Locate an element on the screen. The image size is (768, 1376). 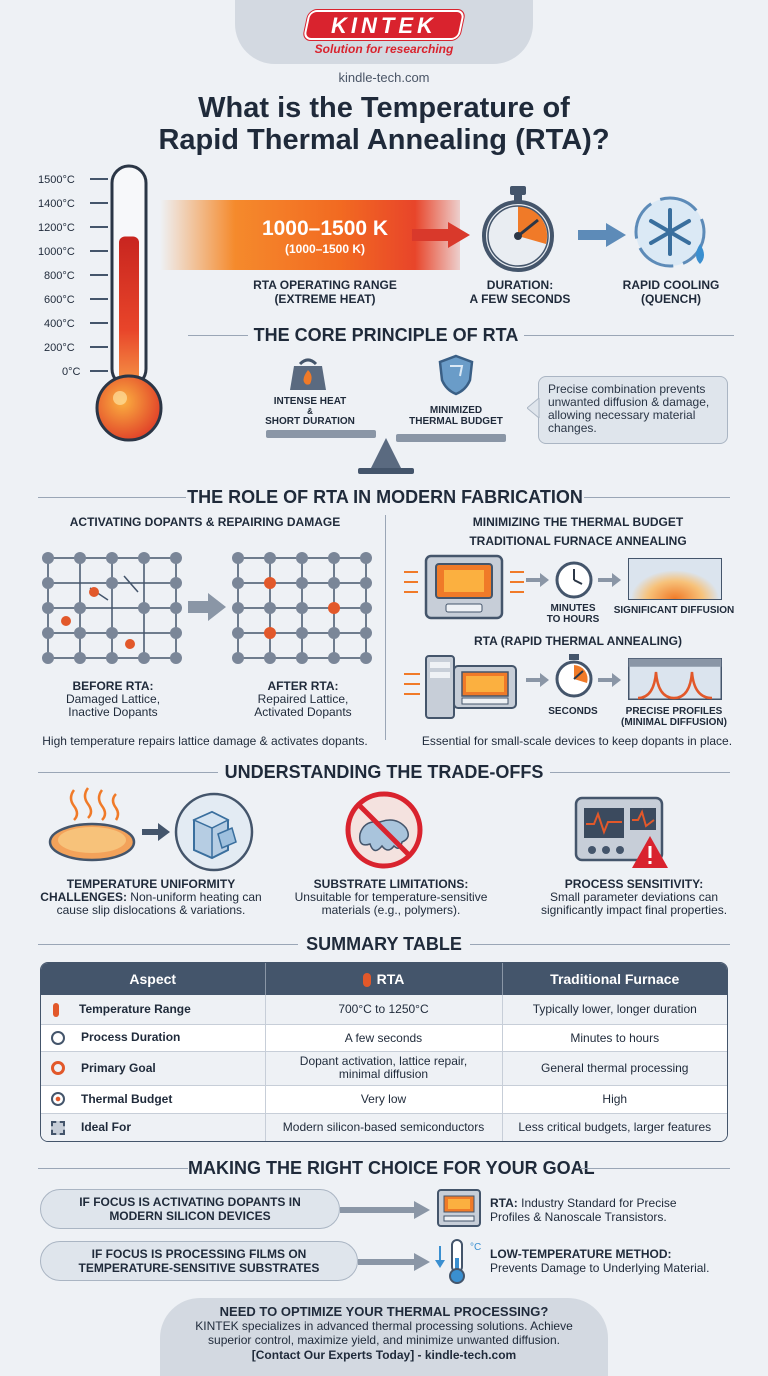
energy-icon is located at coordinates (58, 1099).